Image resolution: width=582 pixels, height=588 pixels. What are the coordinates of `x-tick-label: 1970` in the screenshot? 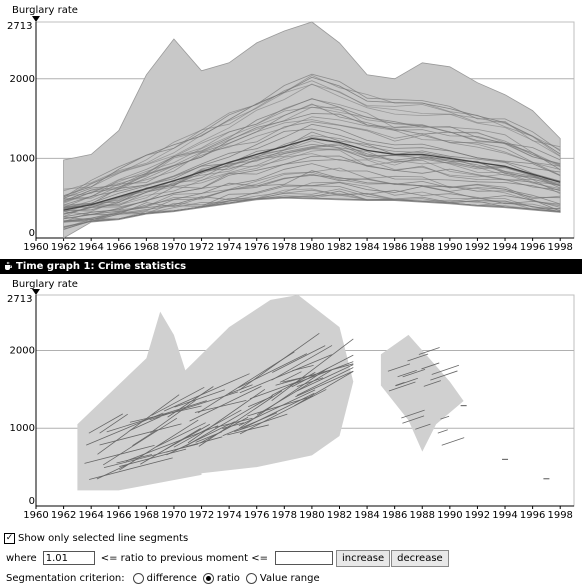 It's located at (173, 515).